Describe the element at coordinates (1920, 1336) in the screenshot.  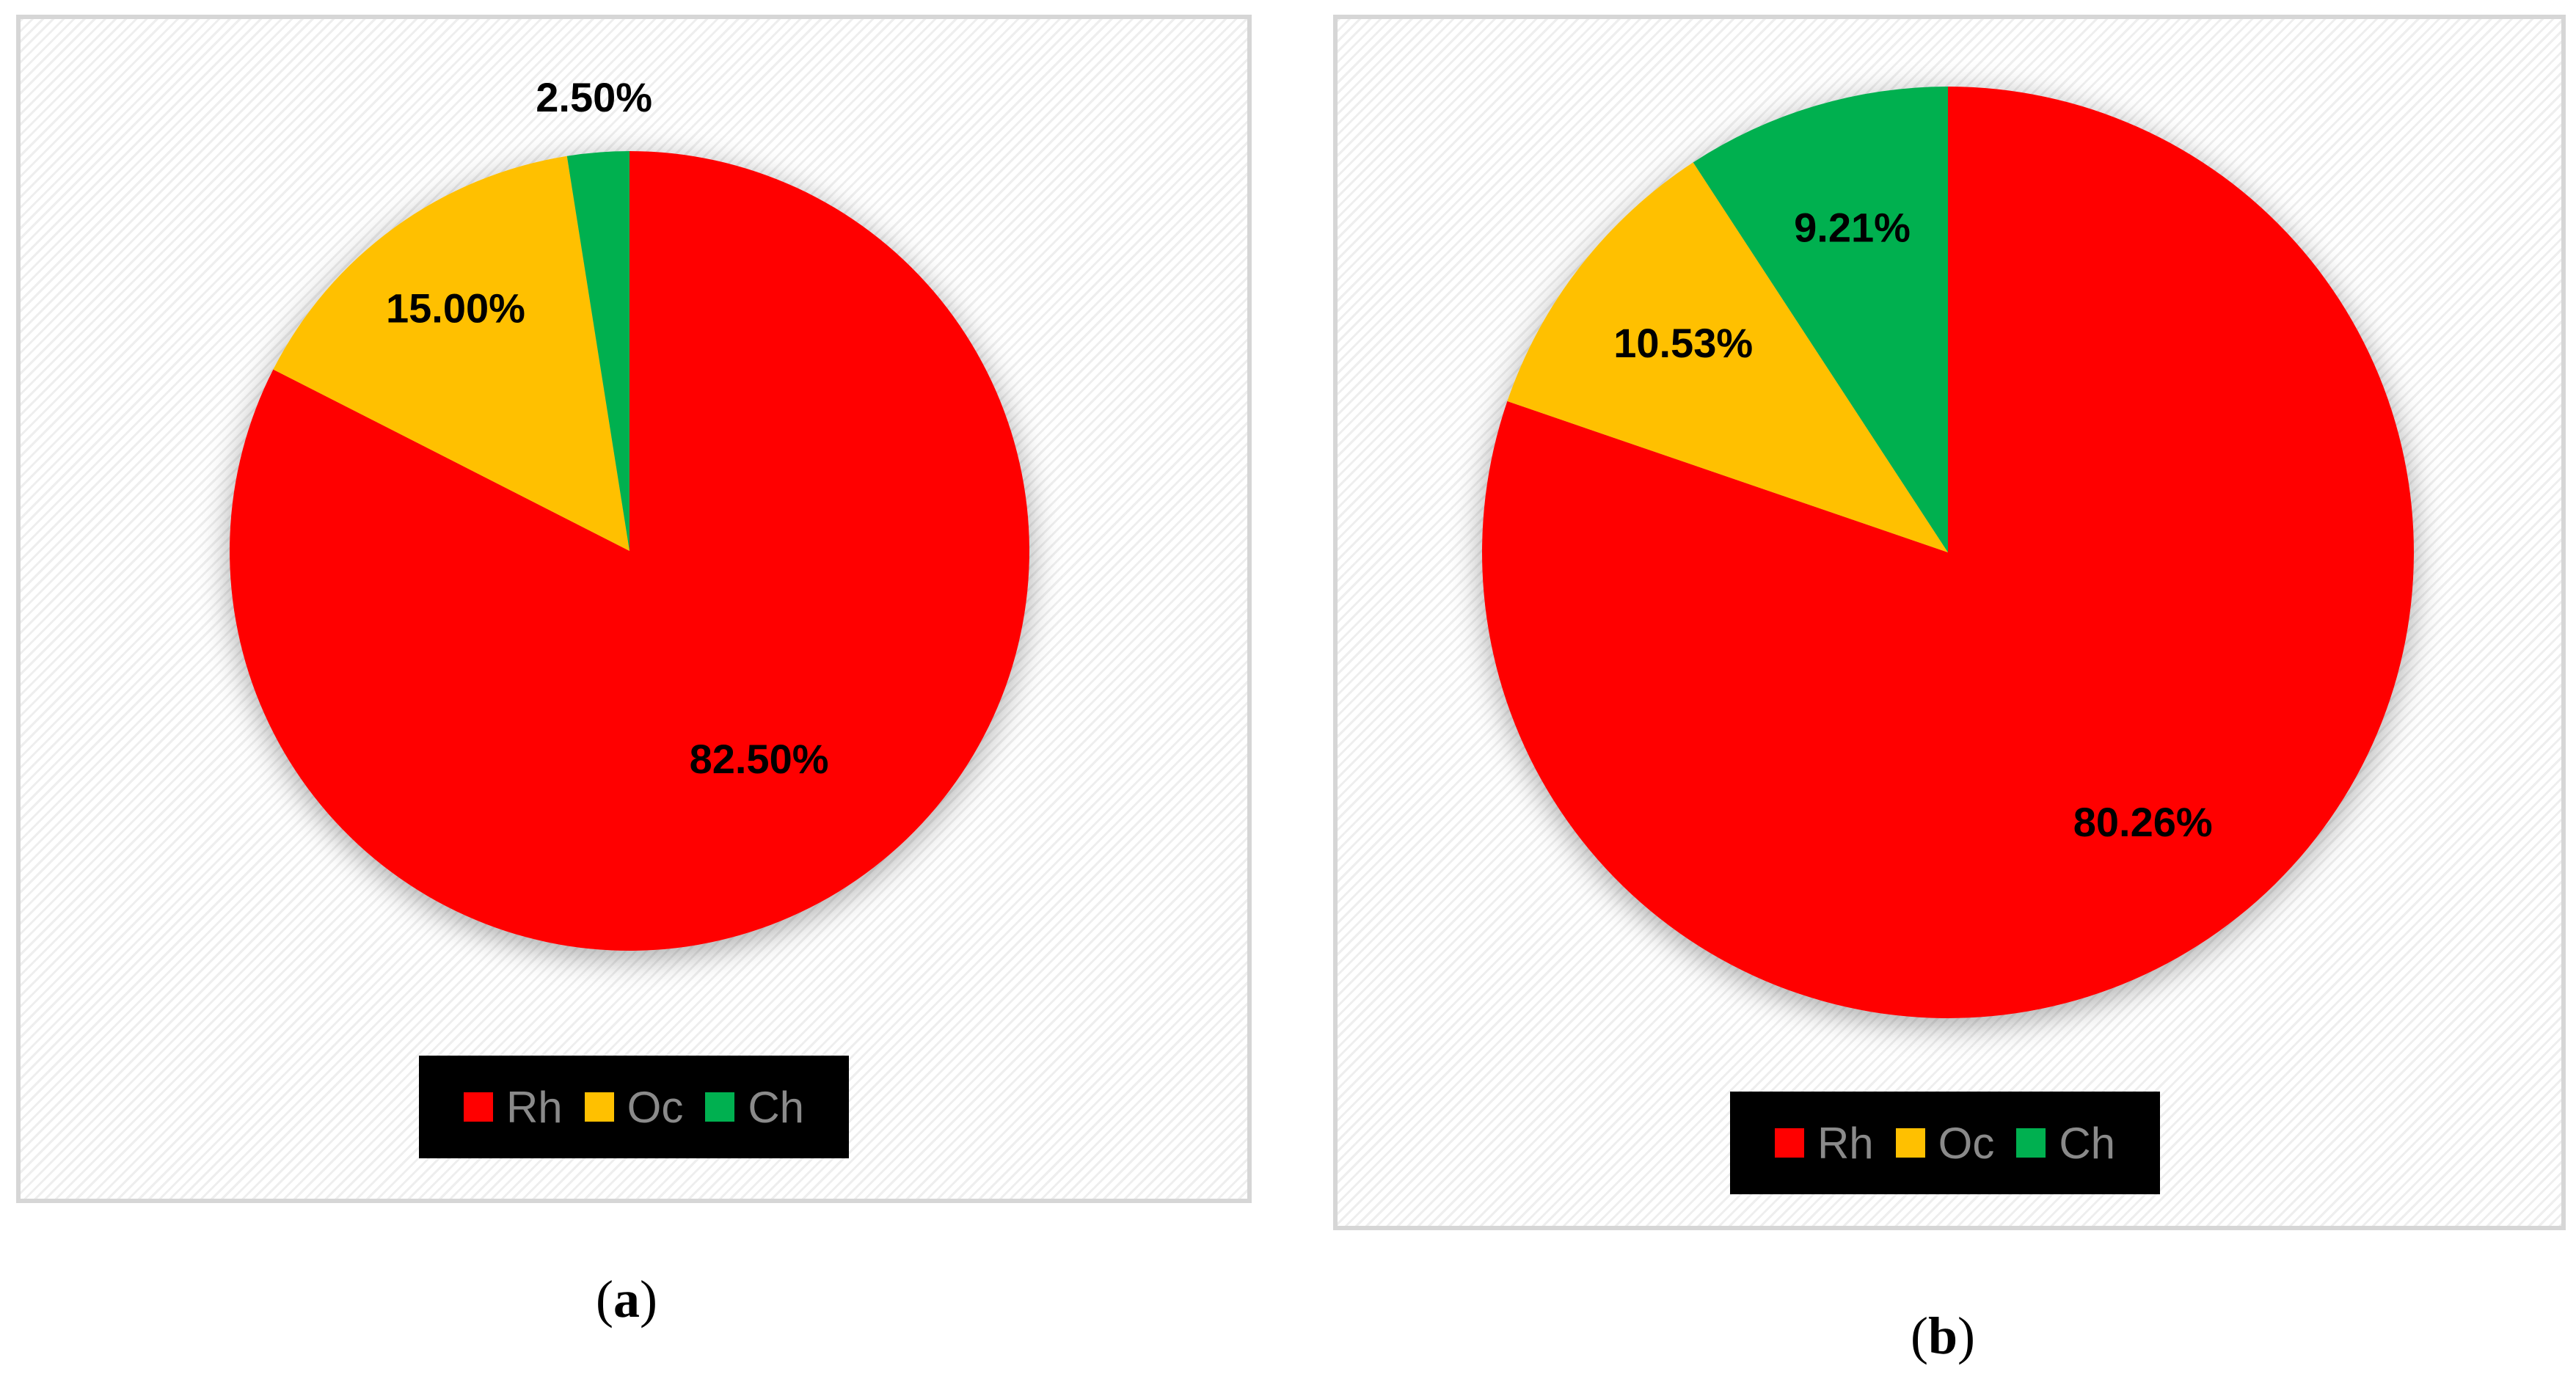
I see `caption-b-open: (` at that location.